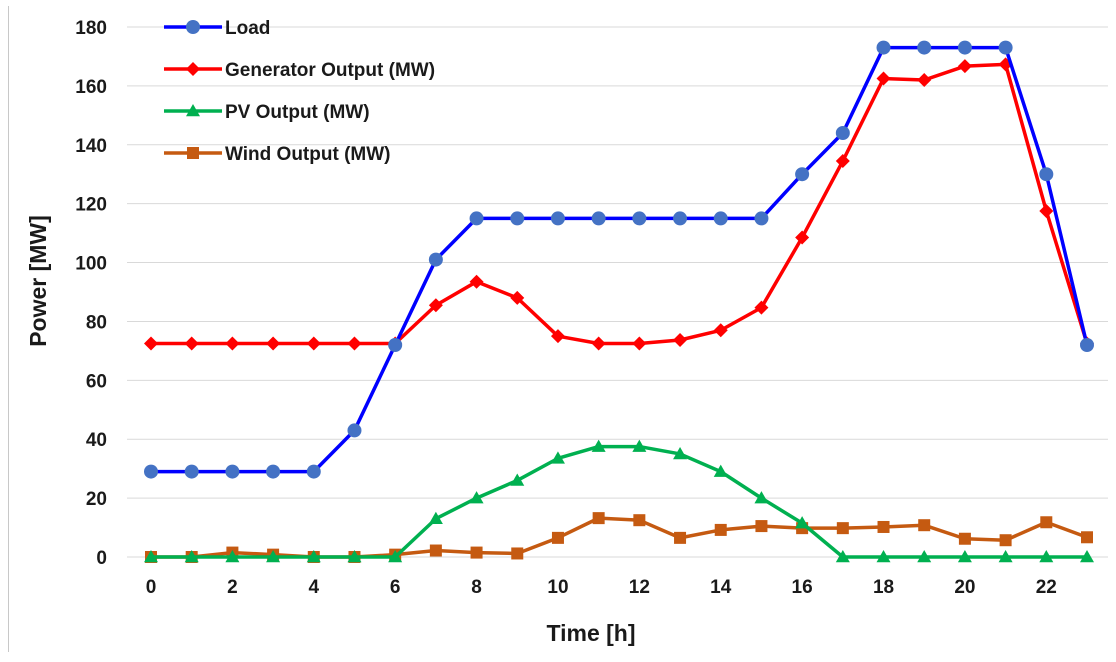  I want to click on y-tick-label: 40, so click(96, 440).